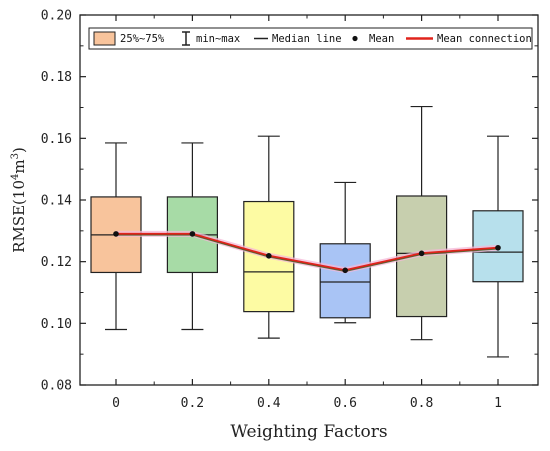  I want to click on mean-points, so click(307, 252).